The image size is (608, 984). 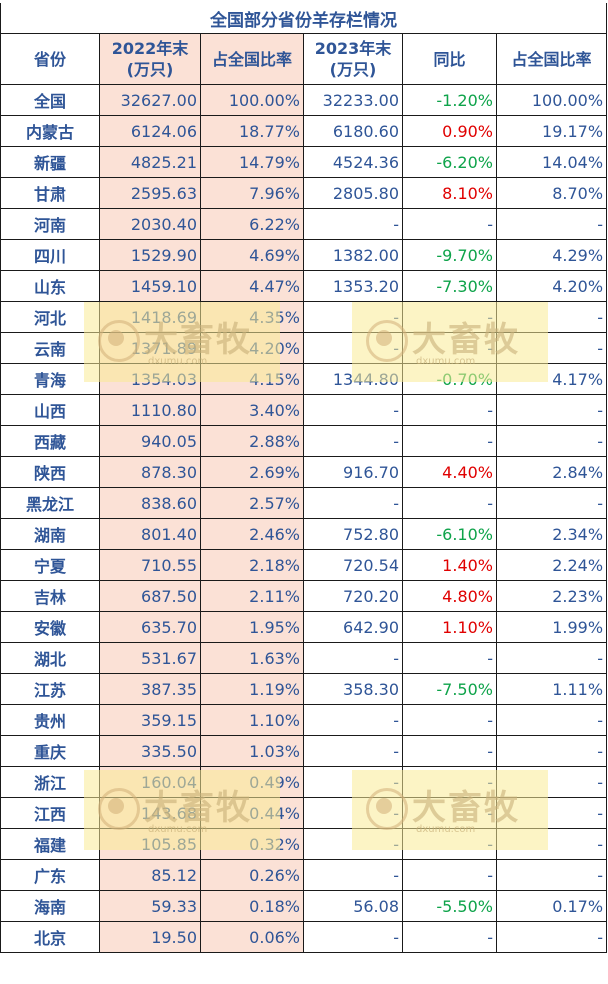 I want to click on cell-yoy: -9.70%, so click(x=449, y=255).